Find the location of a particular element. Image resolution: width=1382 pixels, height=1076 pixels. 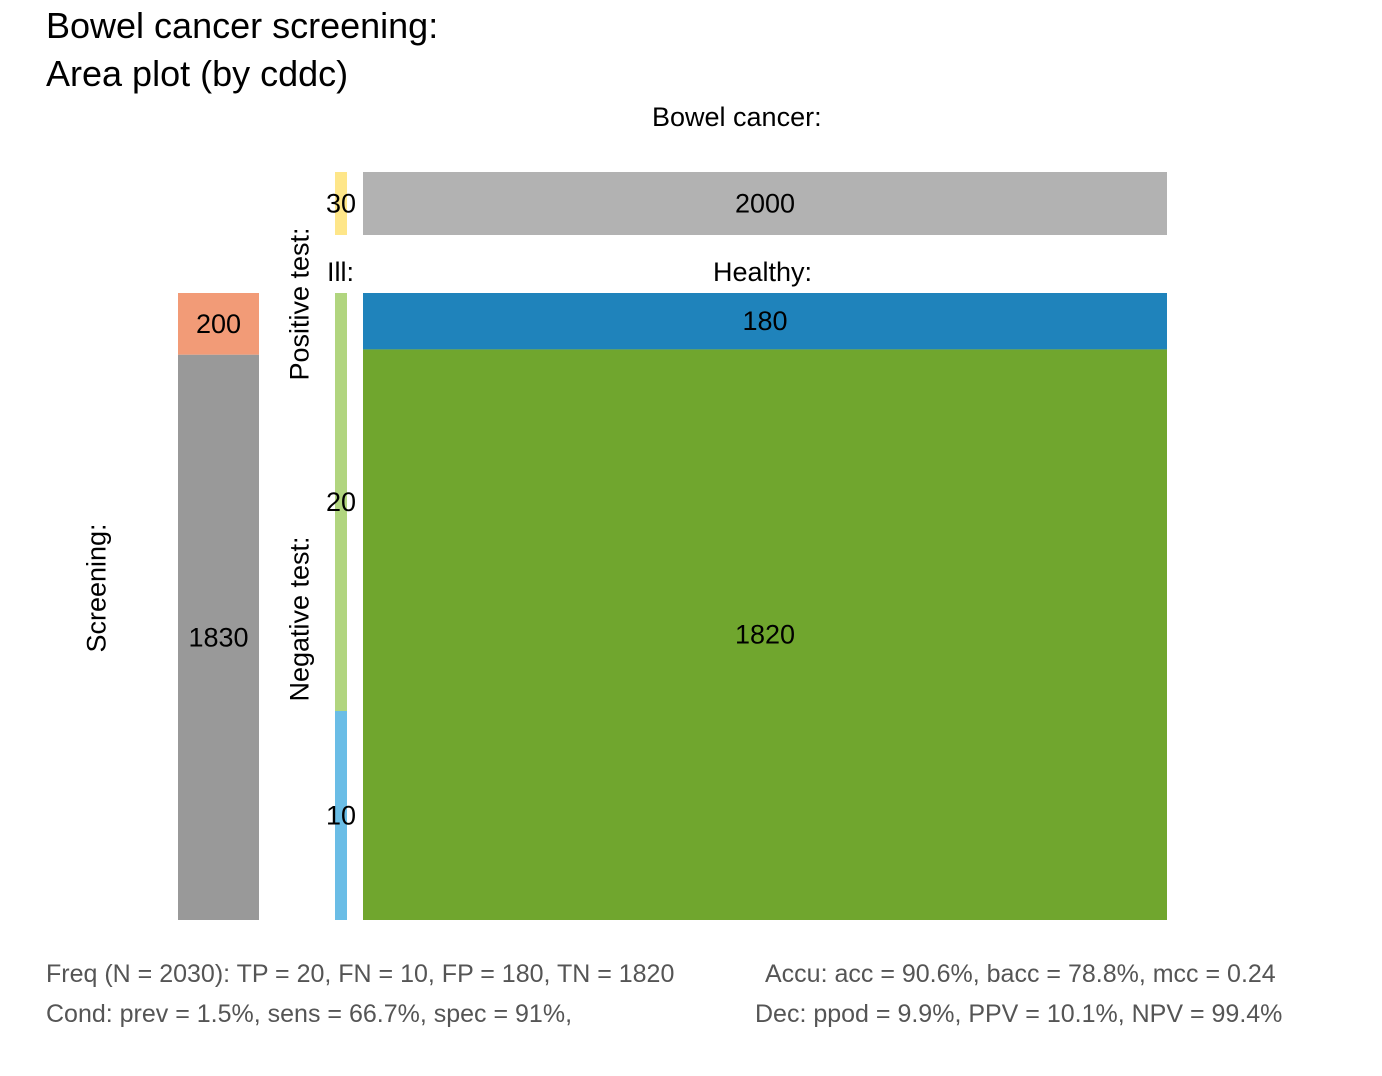

fp-bar is located at coordinates (765, 321).